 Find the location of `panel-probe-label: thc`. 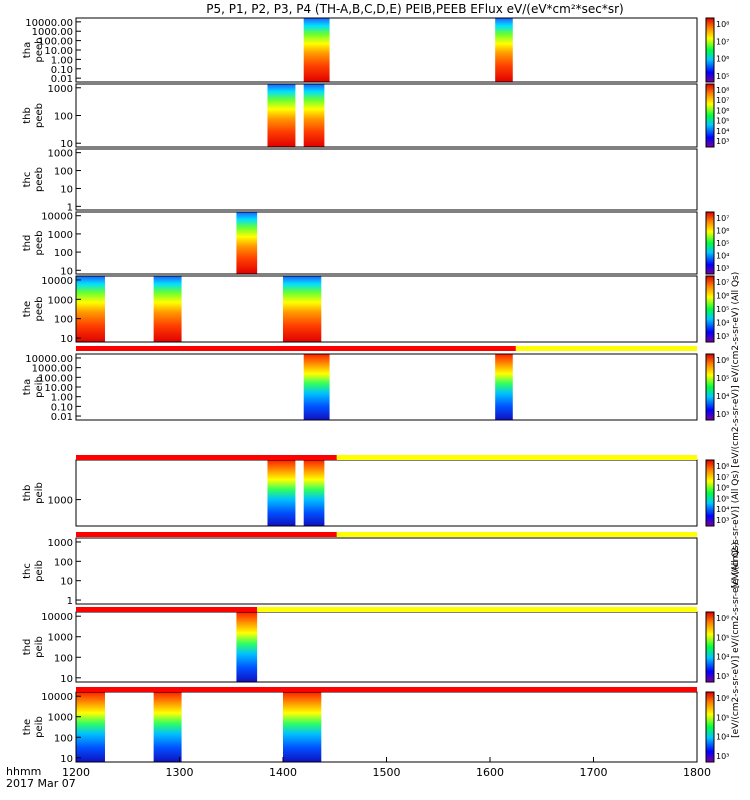

panel-probe-label: thc is located at coordinates (27, 180).